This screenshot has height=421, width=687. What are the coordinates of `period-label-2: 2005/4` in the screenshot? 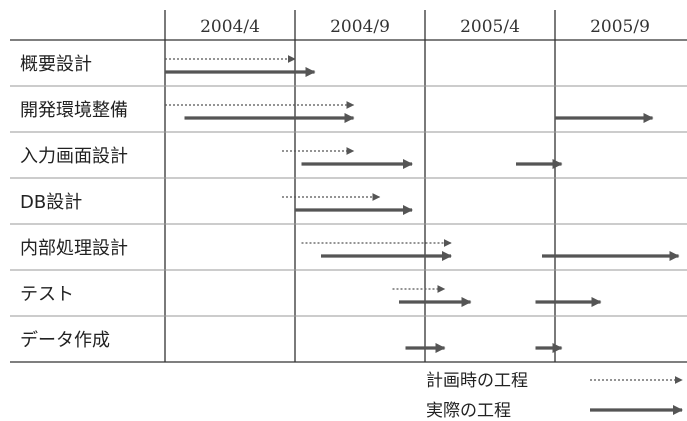 It's located at (490, 27).